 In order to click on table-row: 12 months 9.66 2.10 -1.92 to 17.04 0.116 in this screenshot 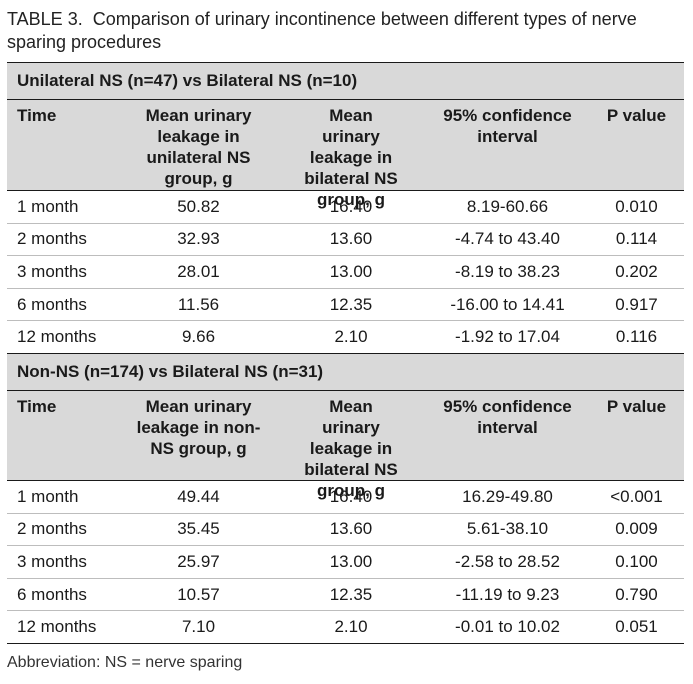, I will do `click(345, 336)`.